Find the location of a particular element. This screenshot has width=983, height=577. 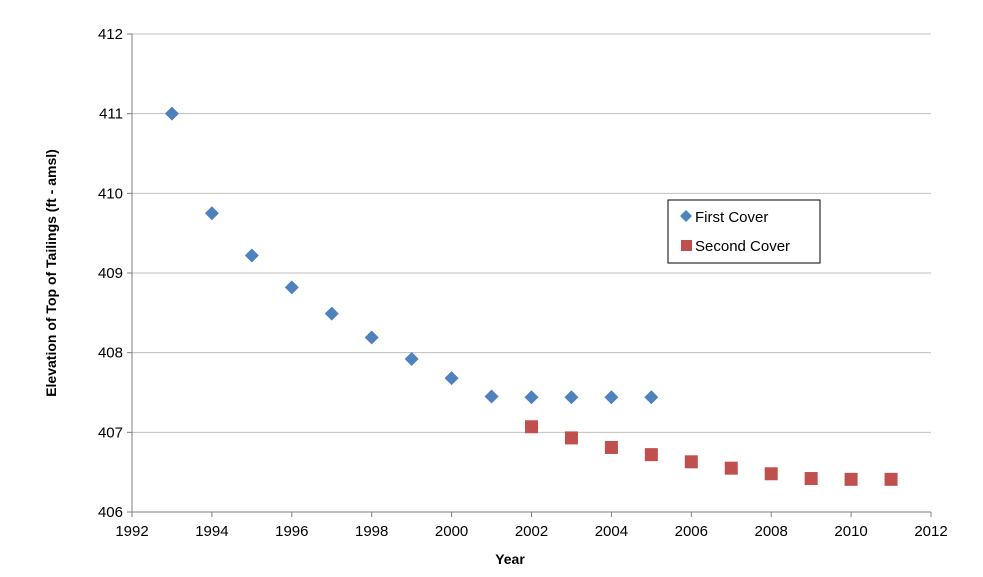

y-tick-label: 412 is located at coordinates (110, 34).